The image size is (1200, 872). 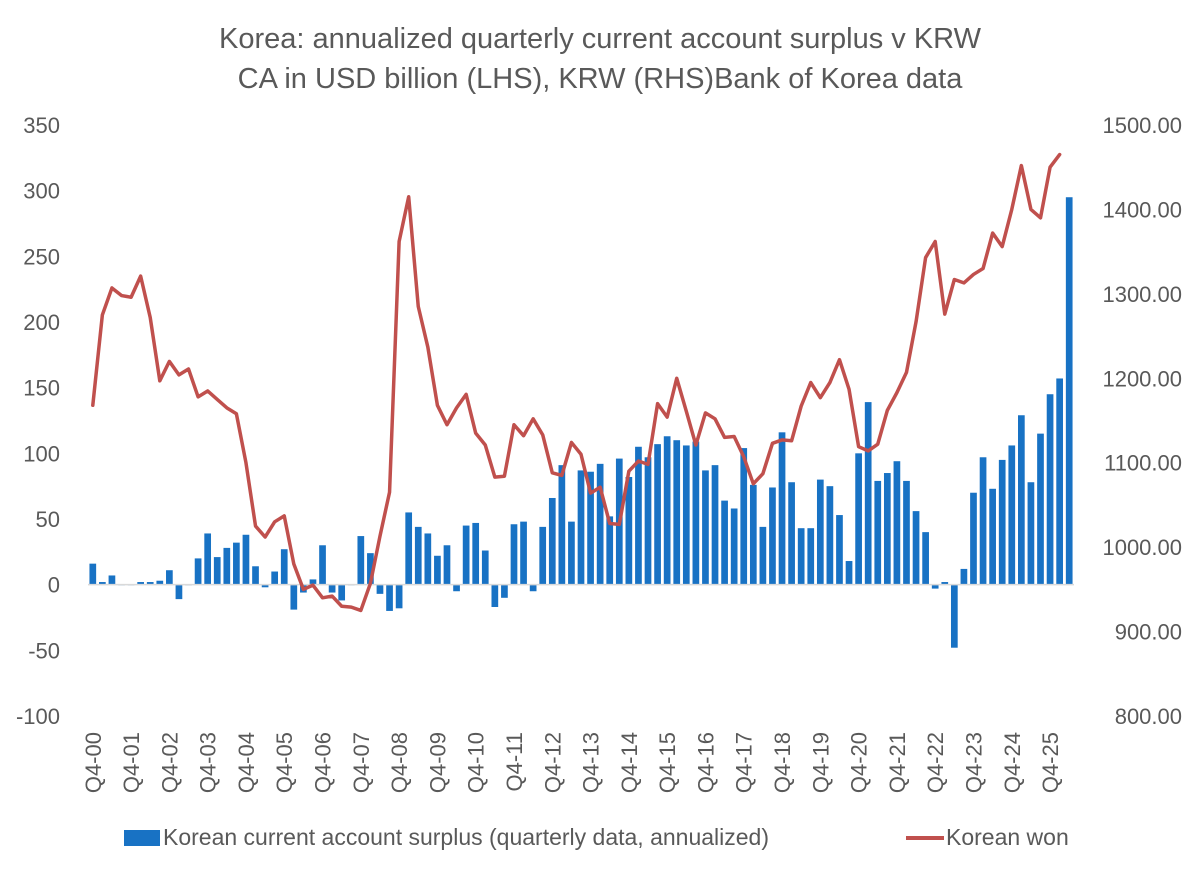 What do you see at coordinates (437, 762) in the screenshot?
I see `x-tick-label: Q4-09` at bounding box center [437, 762].